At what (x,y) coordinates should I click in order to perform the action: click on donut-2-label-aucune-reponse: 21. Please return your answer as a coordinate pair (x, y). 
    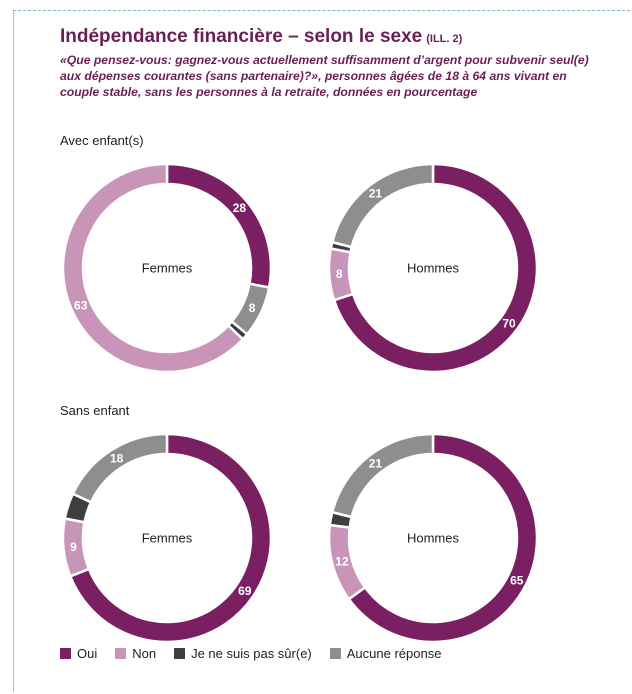
    Looking at the image, I should click on (376, 194).